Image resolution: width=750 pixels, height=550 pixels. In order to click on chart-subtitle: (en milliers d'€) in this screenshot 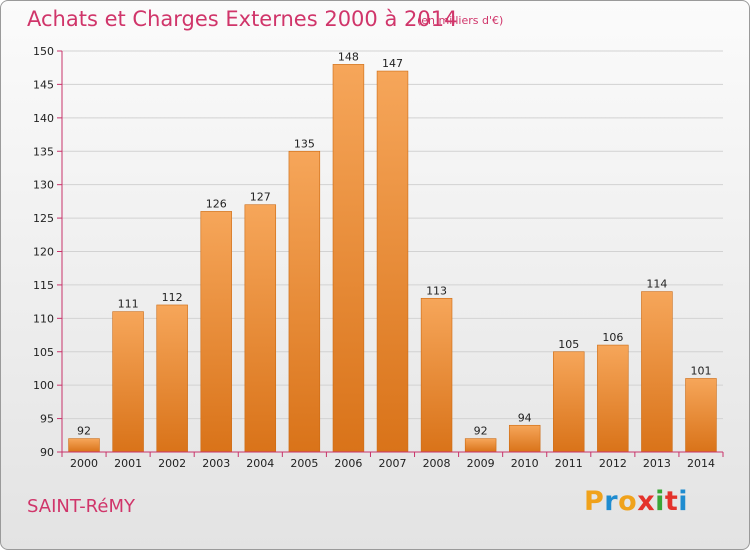, I will do `click(460, 20)`.